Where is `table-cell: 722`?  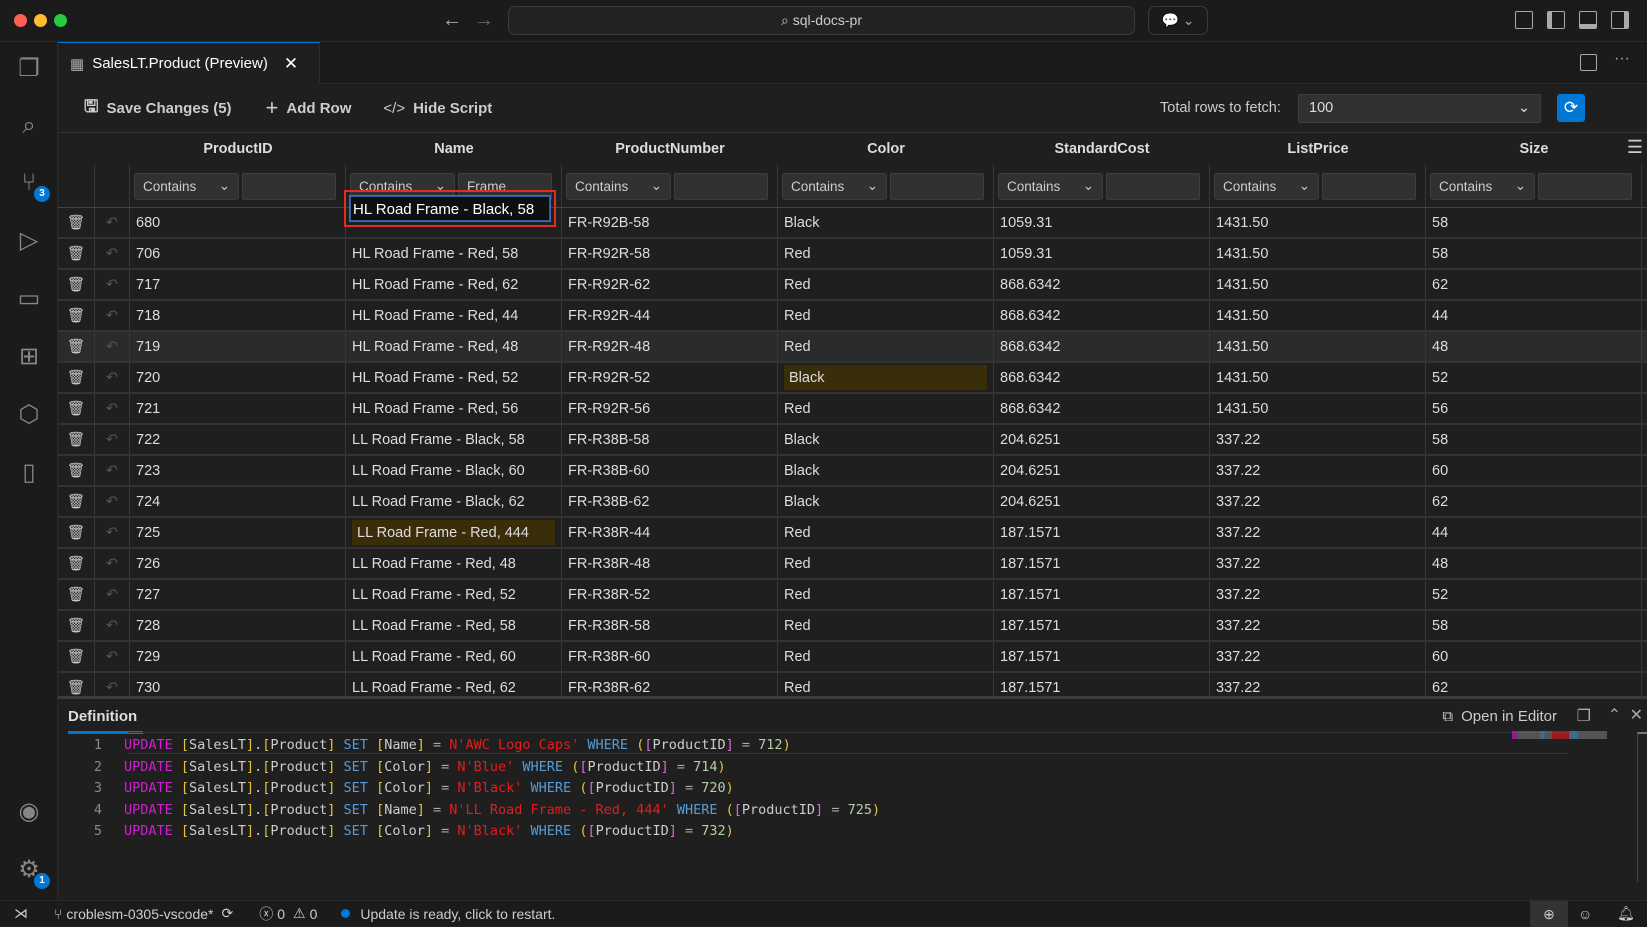 table-cell: 722 is located at coordinates (238, 439).